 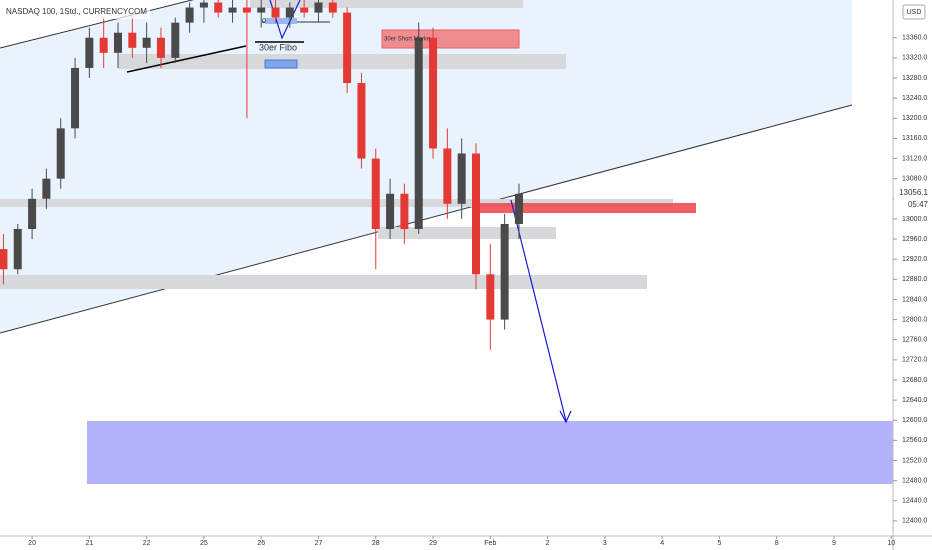 What do you see at coordinates (914, 340) in the screenshot?
I see `y-tick-label: 12760.0` at bounding box center [914, 340].